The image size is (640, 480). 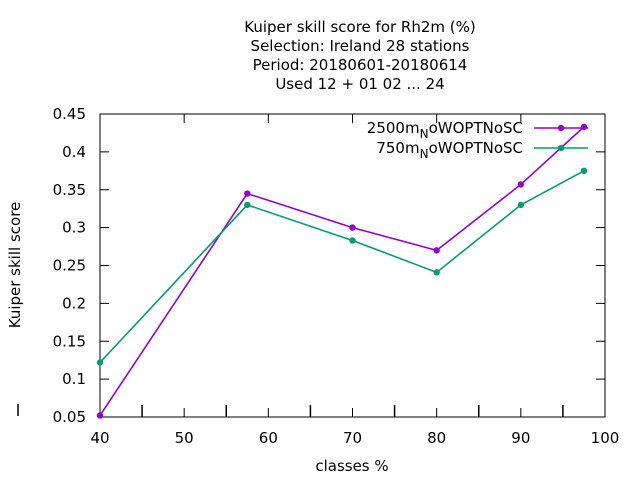 What do you see at coordinates (360, 27) in the screenshot?
I see `chart-title-line-1: Kuiper skill score for Rh2m (%)` at bounding box center [360, 27].